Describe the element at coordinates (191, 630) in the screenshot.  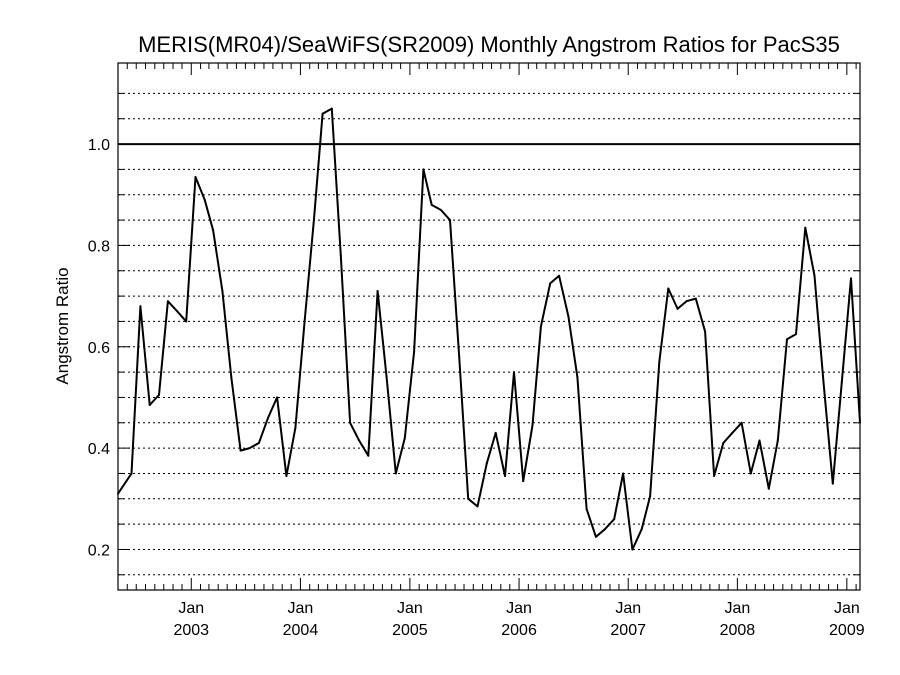
I see `x-tick-label-year: 2003` at that location.